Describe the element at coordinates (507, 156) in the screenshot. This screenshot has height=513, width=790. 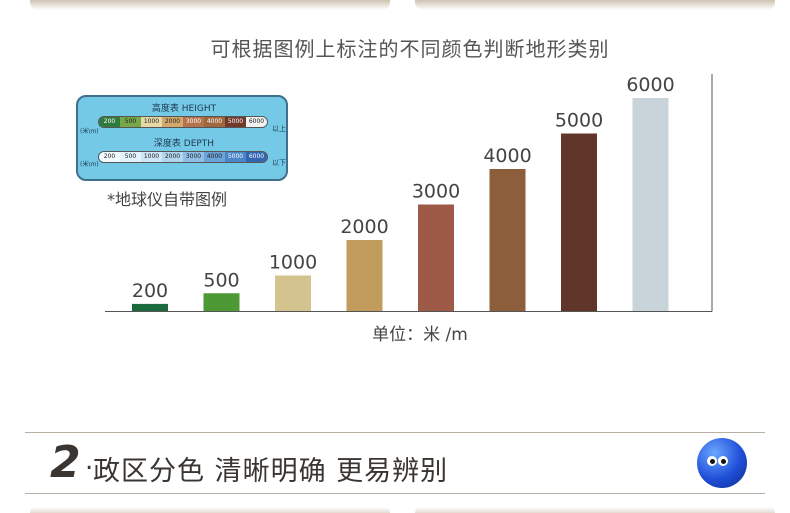
I see `value-label-4000: 4000` at that location.